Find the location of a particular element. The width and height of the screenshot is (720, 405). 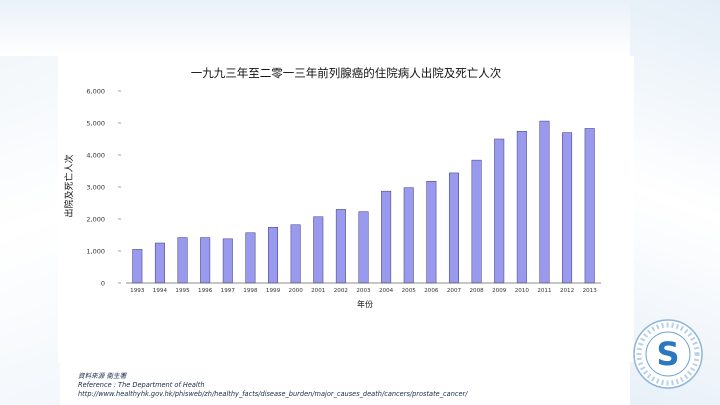

y-tick-label: 3,000 is located at coordinates (95, 188).